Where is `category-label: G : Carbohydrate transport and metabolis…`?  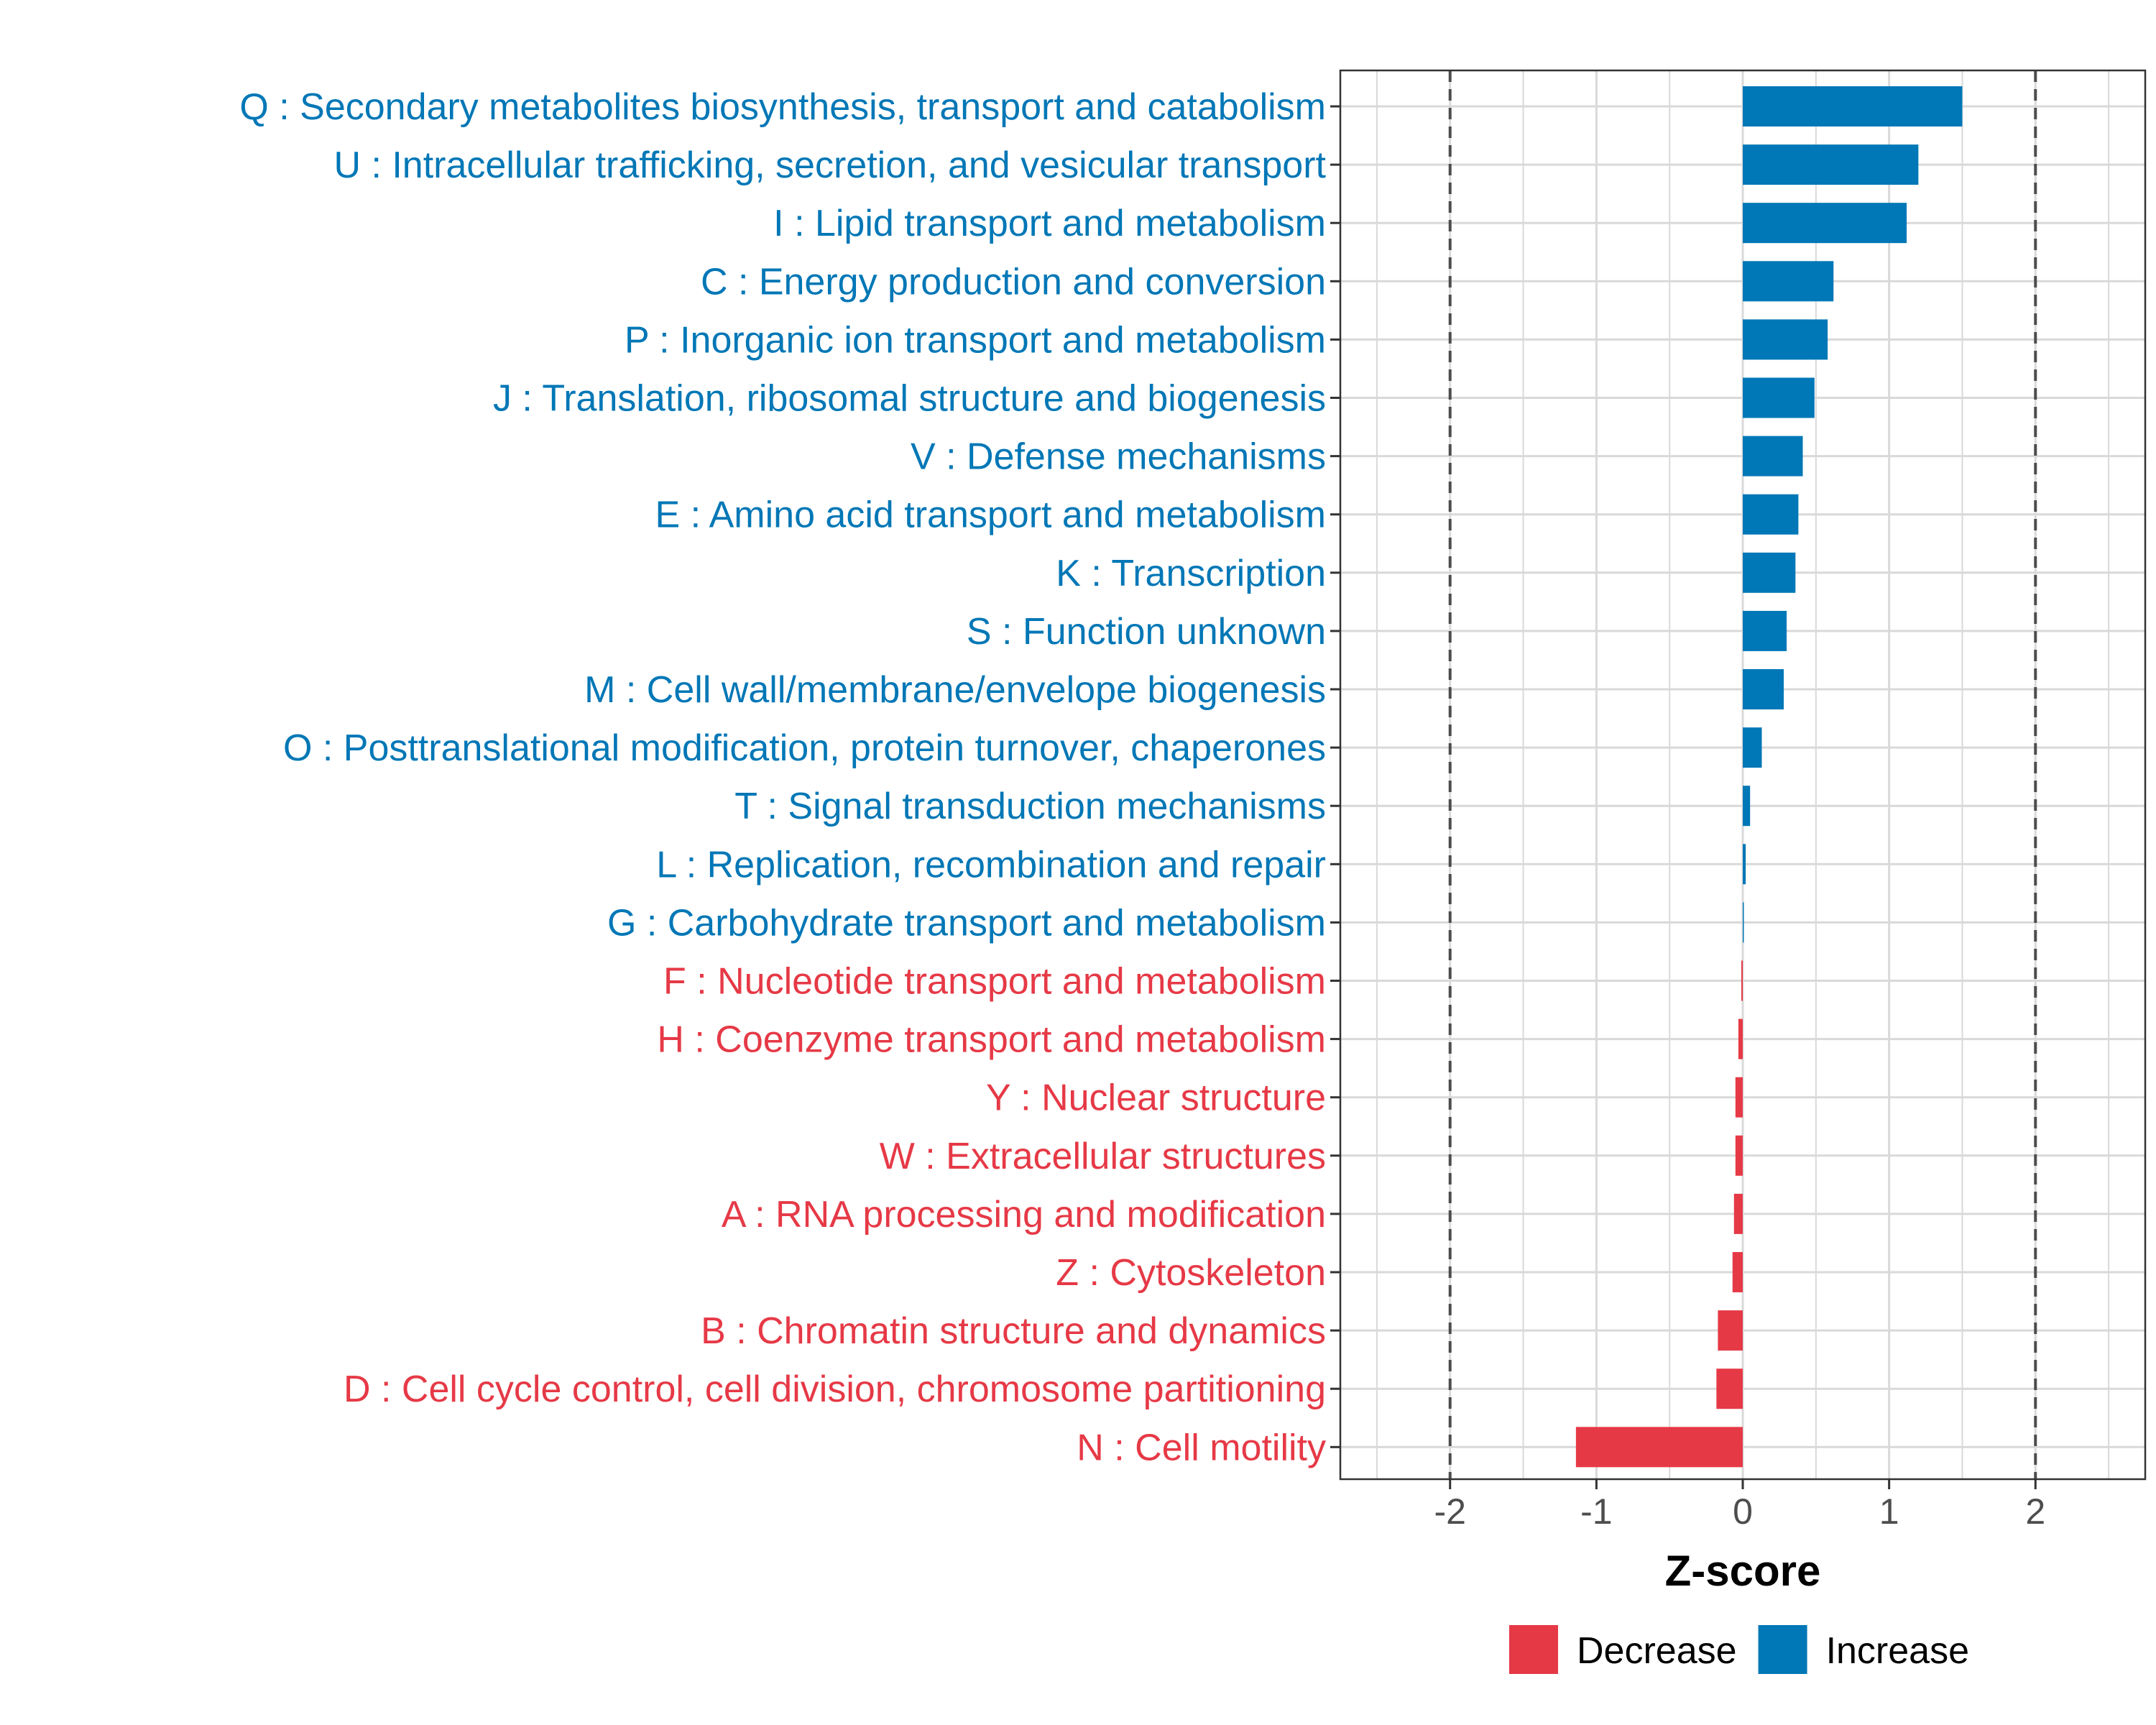 category-label: G : Carbohydrate transport and metabolis… is located at coordinates (967, 923).